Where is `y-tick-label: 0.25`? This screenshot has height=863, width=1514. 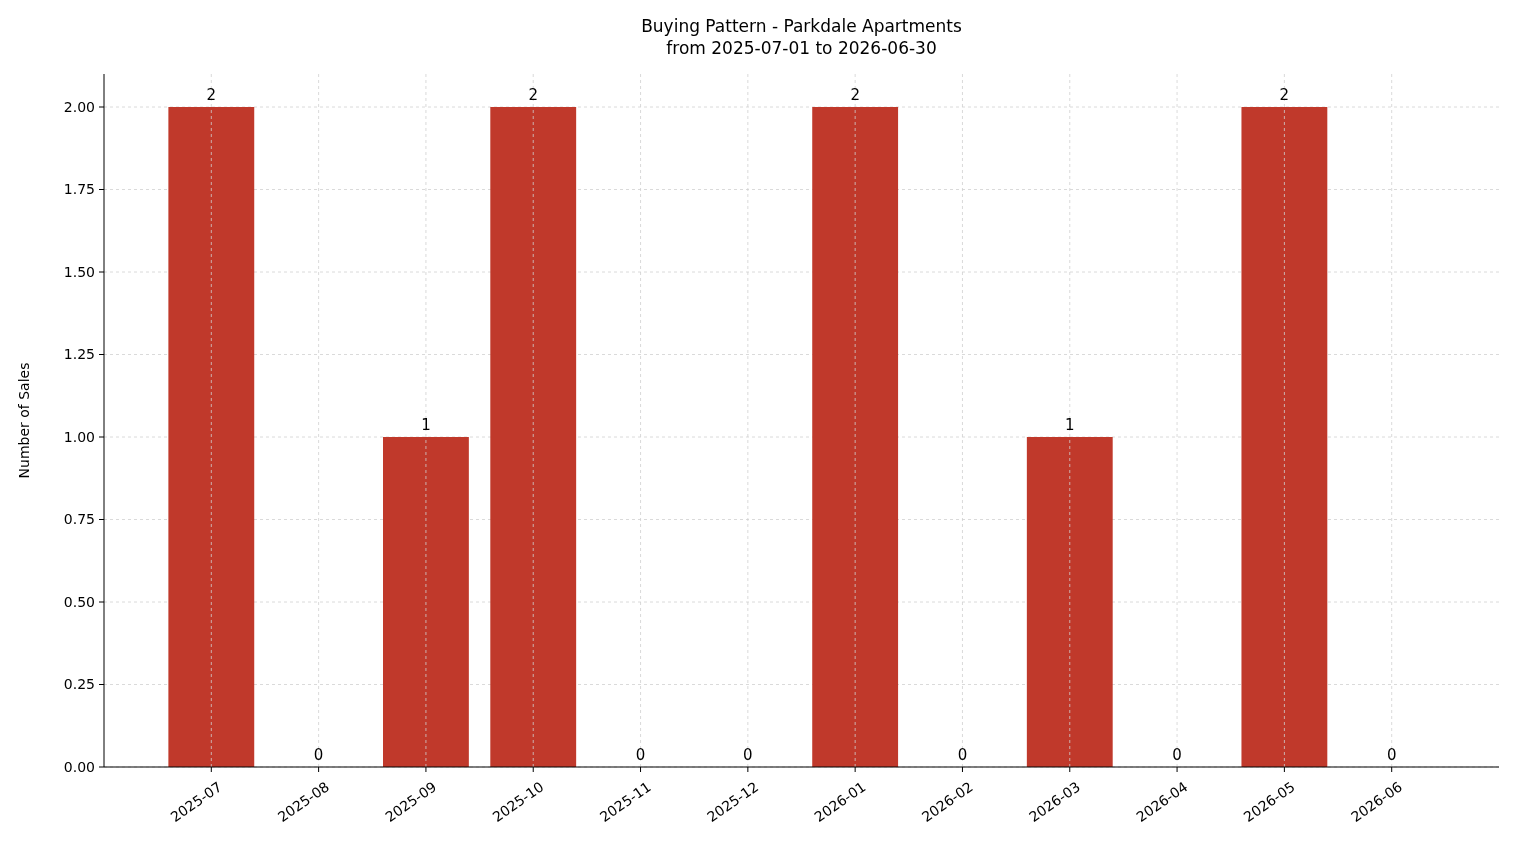
y-tick-label: 0.25 is located at coordinates (79, 684).